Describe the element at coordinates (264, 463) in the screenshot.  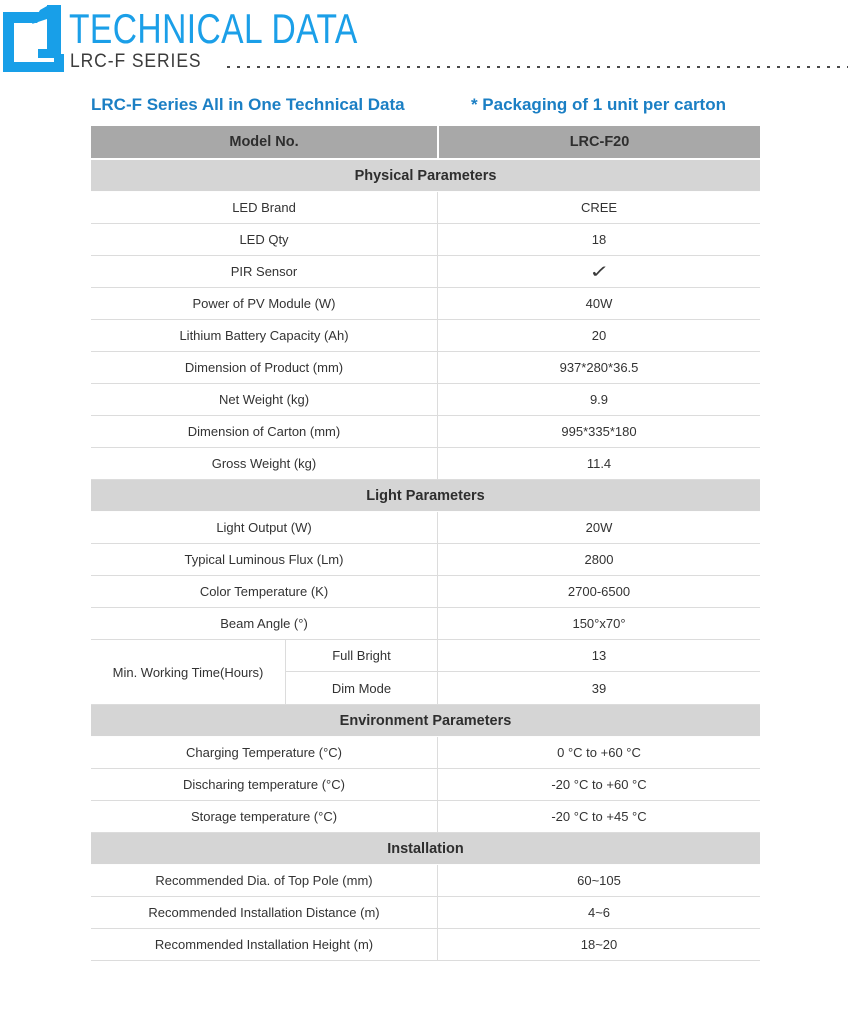
I see `row-label: Gross Weight (kg)` at that location.